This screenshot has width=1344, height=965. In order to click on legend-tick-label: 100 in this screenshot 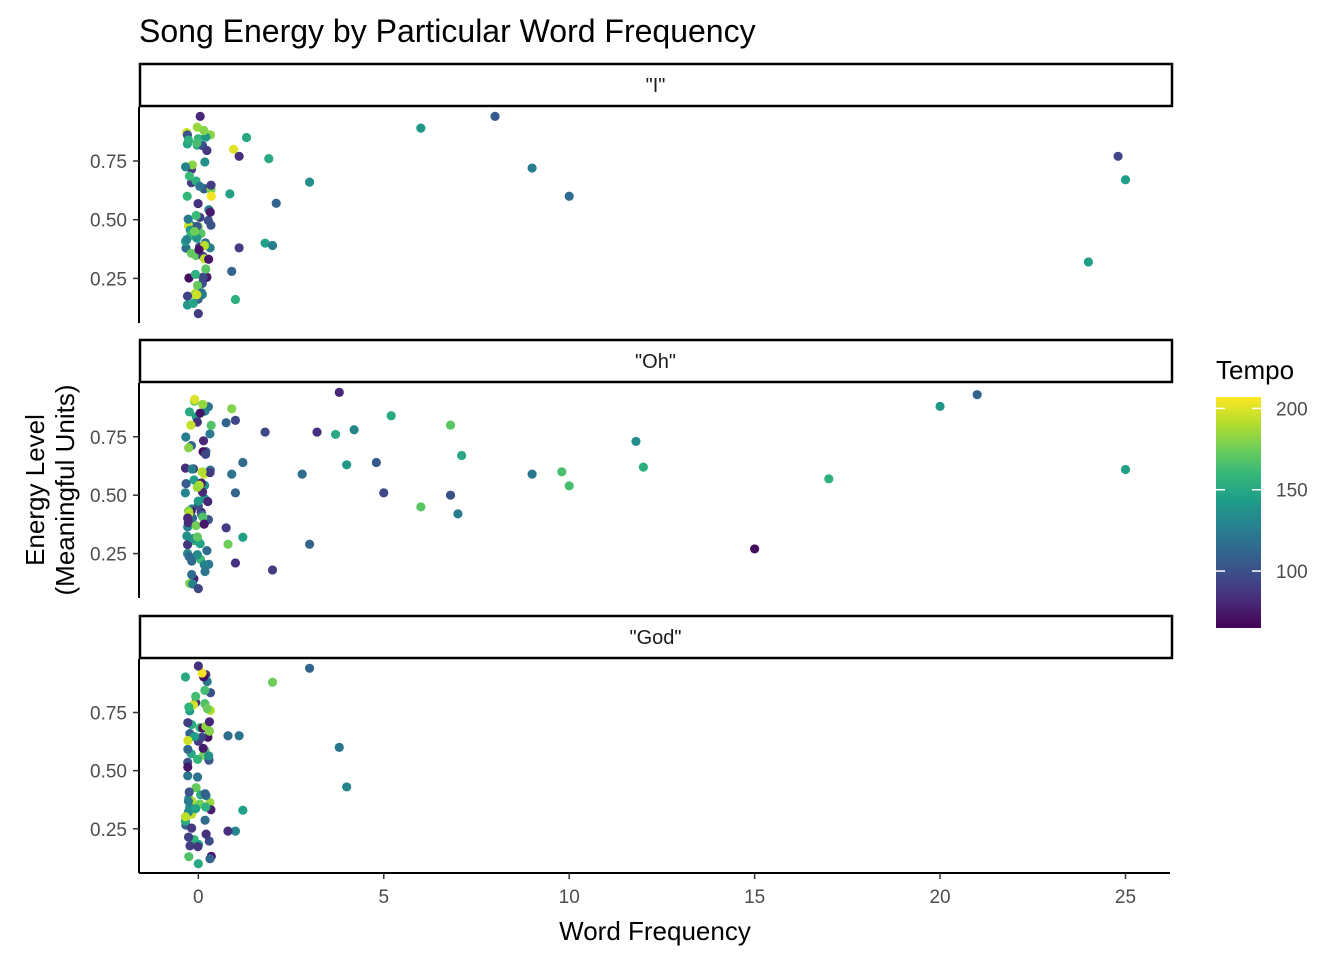, I will do `click(1292, 572)`.